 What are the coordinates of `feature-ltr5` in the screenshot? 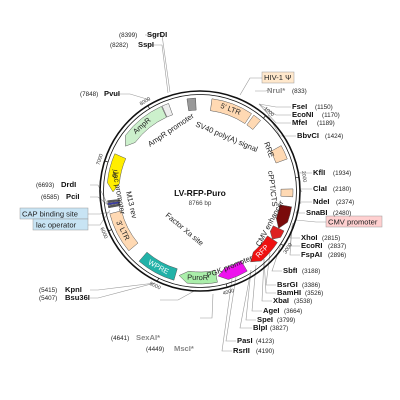 It's located at (231, 111).